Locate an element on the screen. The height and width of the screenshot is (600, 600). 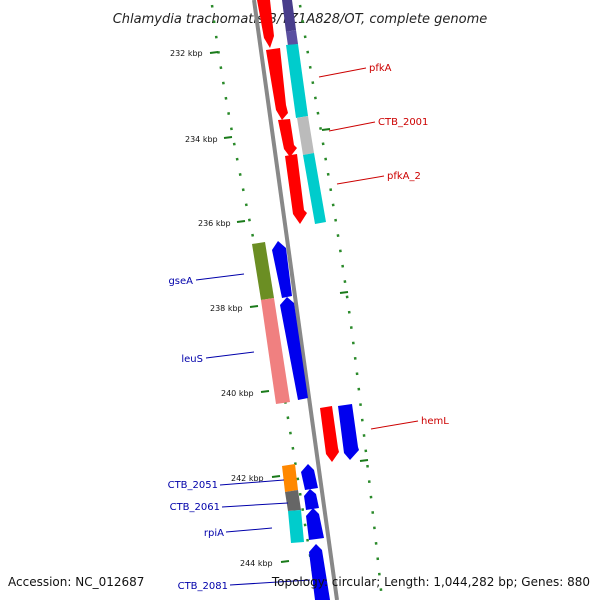
gene-label-pfkA_2: pfkA_2 is located at coordinates (404, 176).